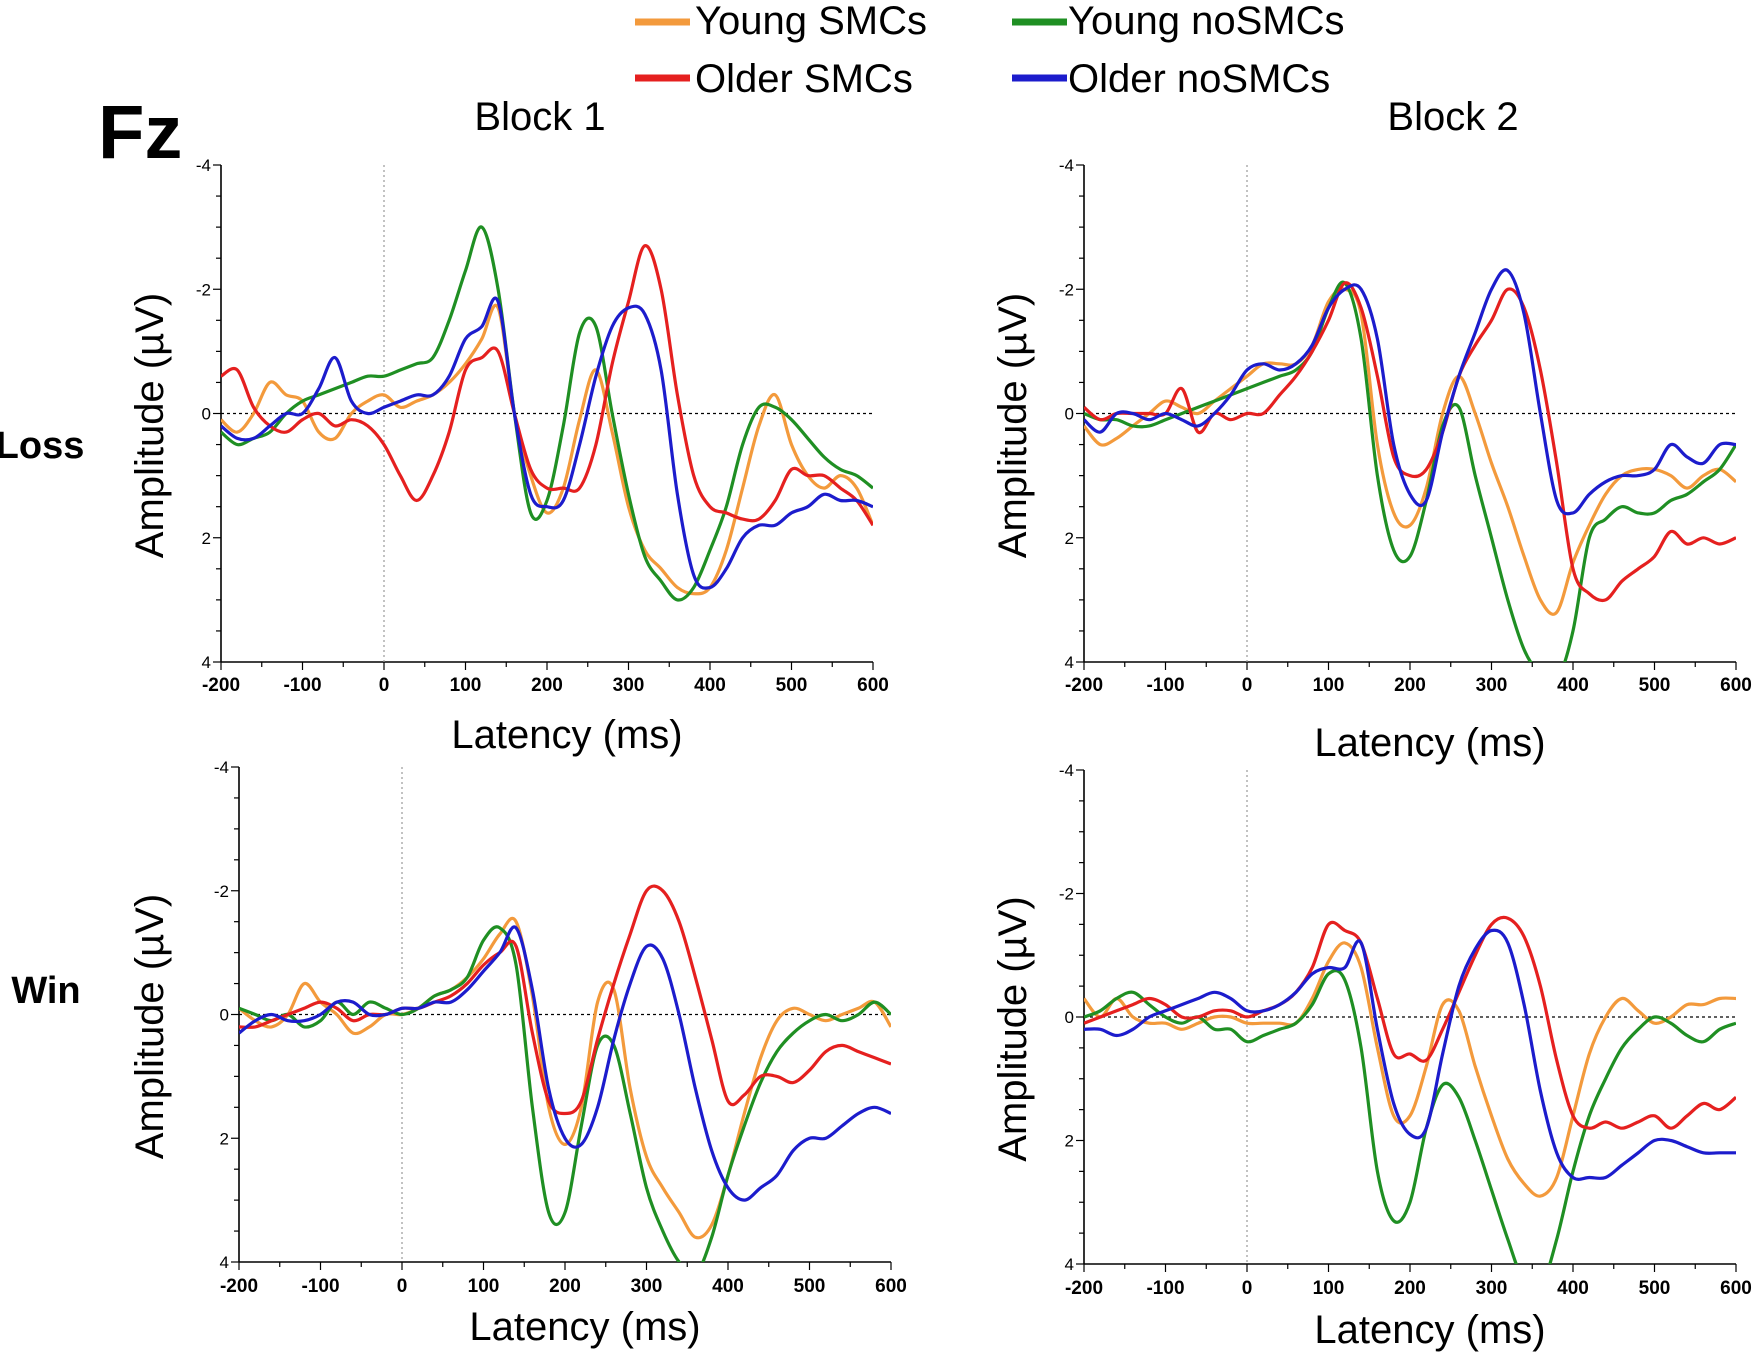 This screenshot has width=1755, height=1356. I want to click on electrode-label: Fz, so click(140, 132).